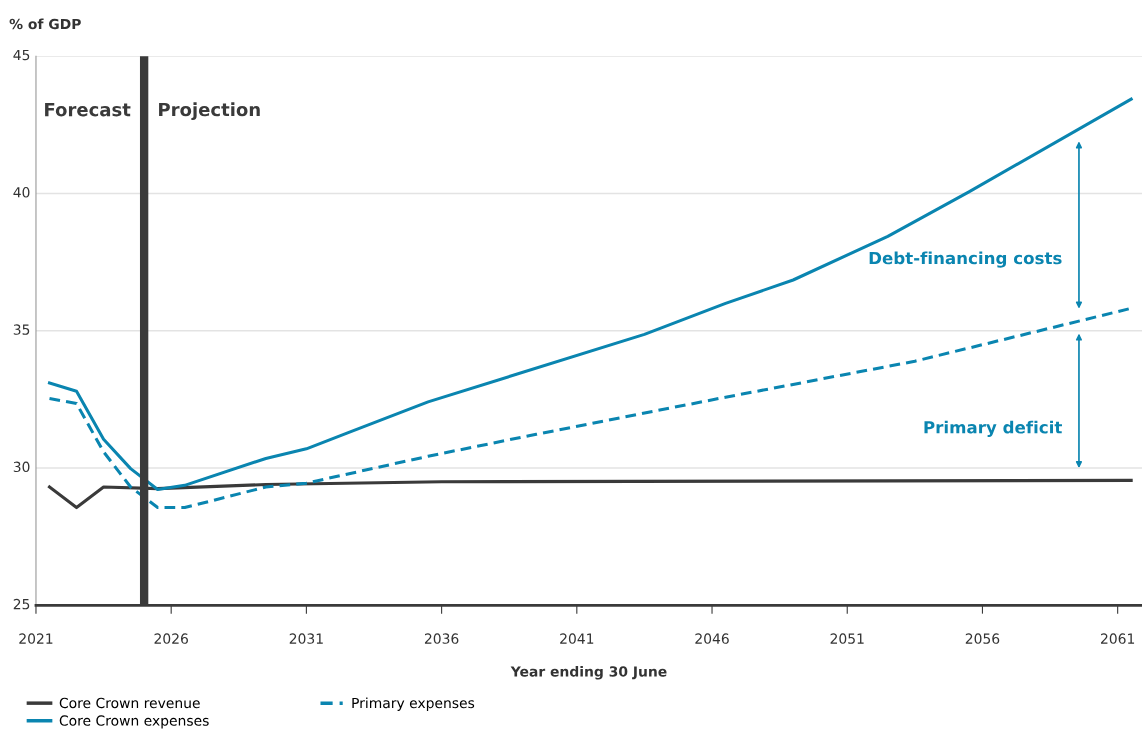  I want to click on x-tick-label: 2061, so click(1118, 638).